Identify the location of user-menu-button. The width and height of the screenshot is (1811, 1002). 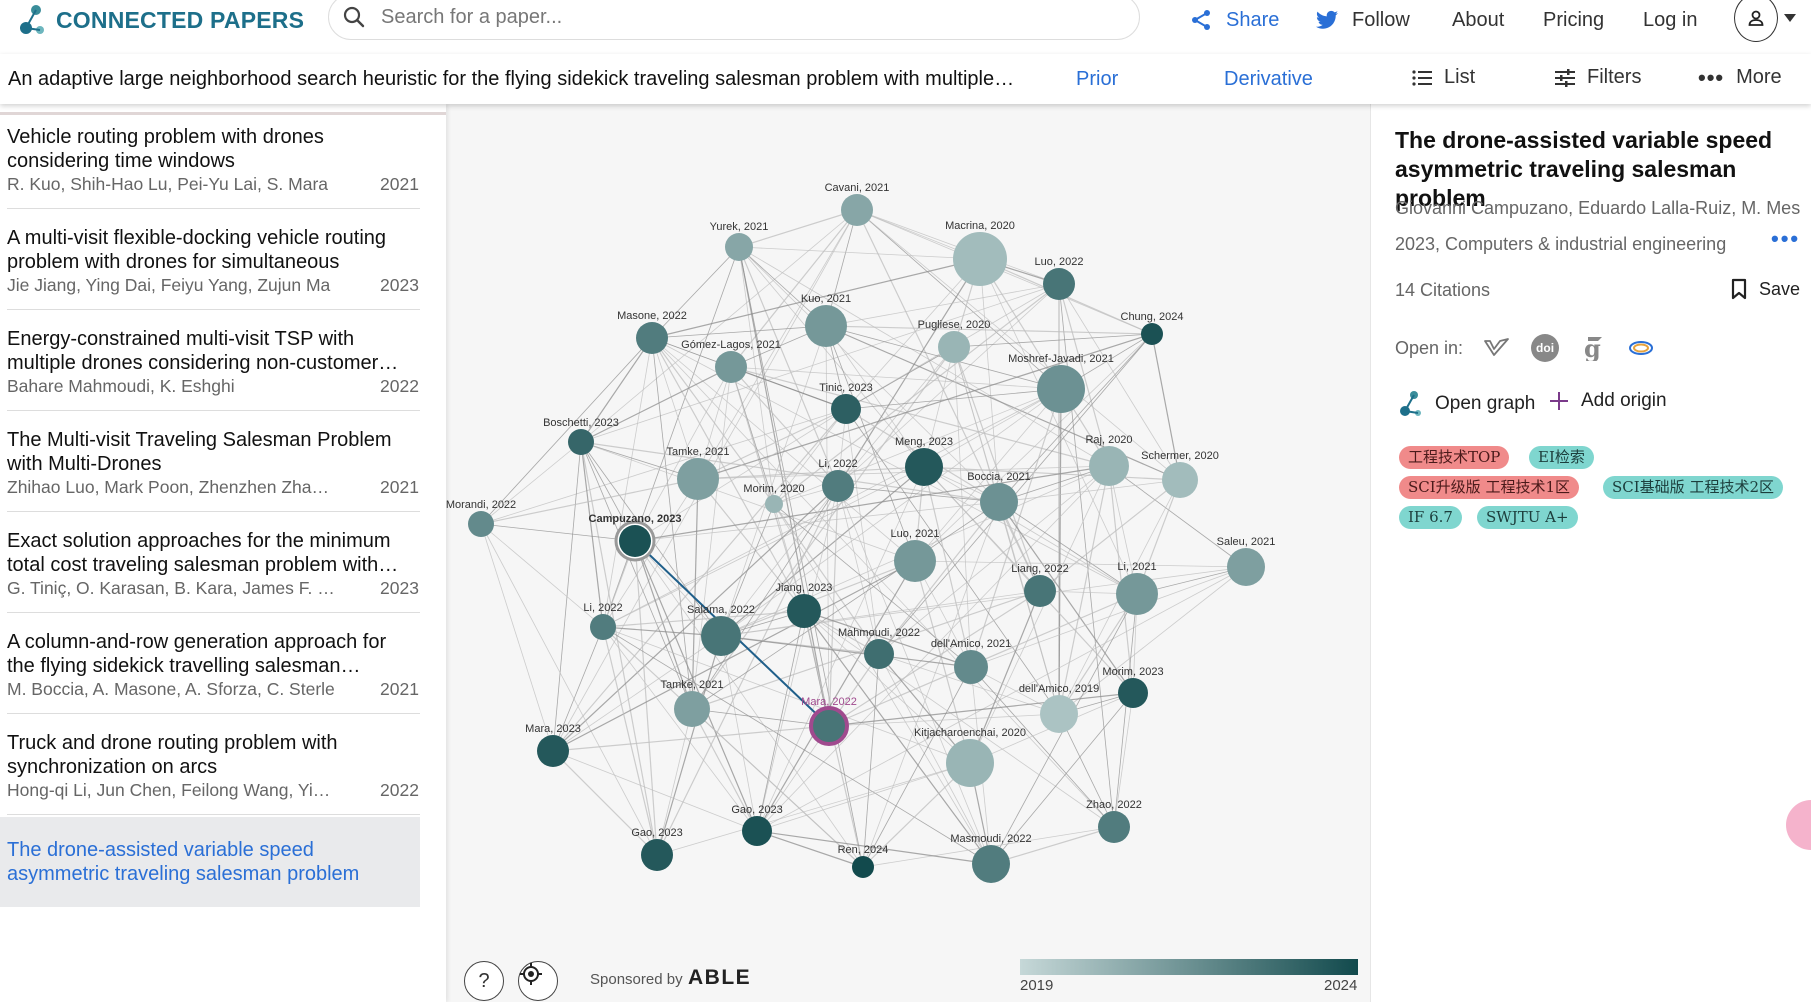
(1756, 21).